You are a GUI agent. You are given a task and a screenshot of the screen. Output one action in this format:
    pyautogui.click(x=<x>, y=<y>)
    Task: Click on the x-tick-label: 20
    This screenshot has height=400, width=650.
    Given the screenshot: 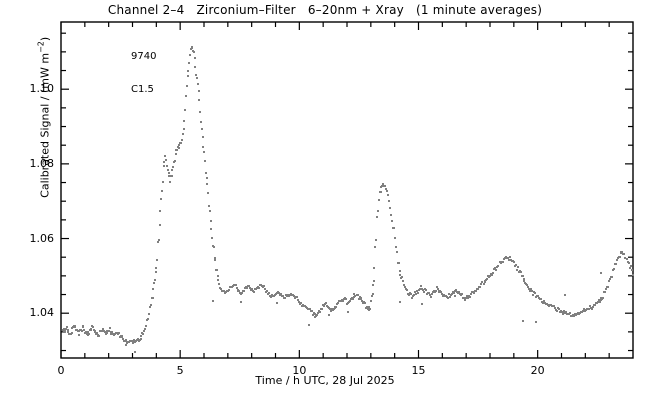 What is the action you would take?
    pyautogui.click(x=537, y=370)
    